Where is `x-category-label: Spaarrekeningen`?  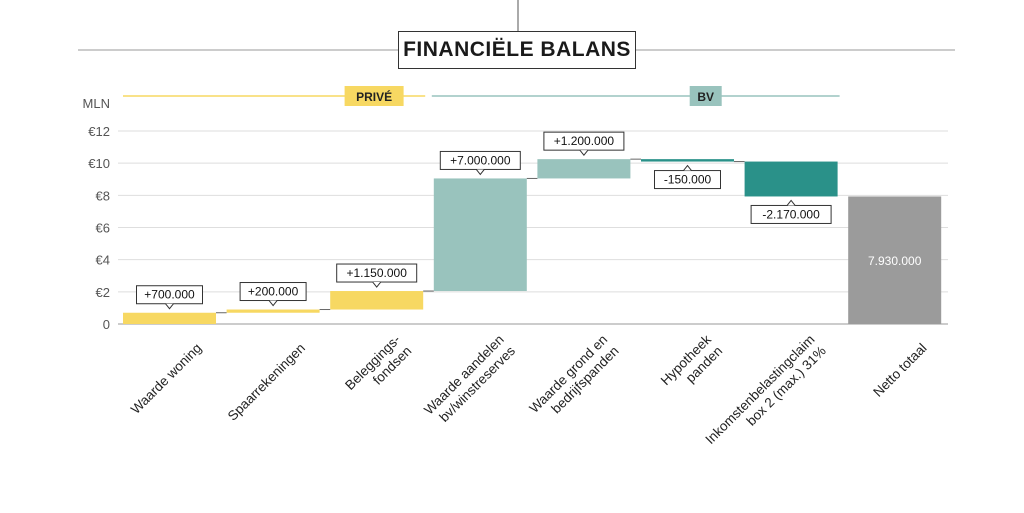
x-category-label: Spaarrekeningen is located at coordinates (266, 381).